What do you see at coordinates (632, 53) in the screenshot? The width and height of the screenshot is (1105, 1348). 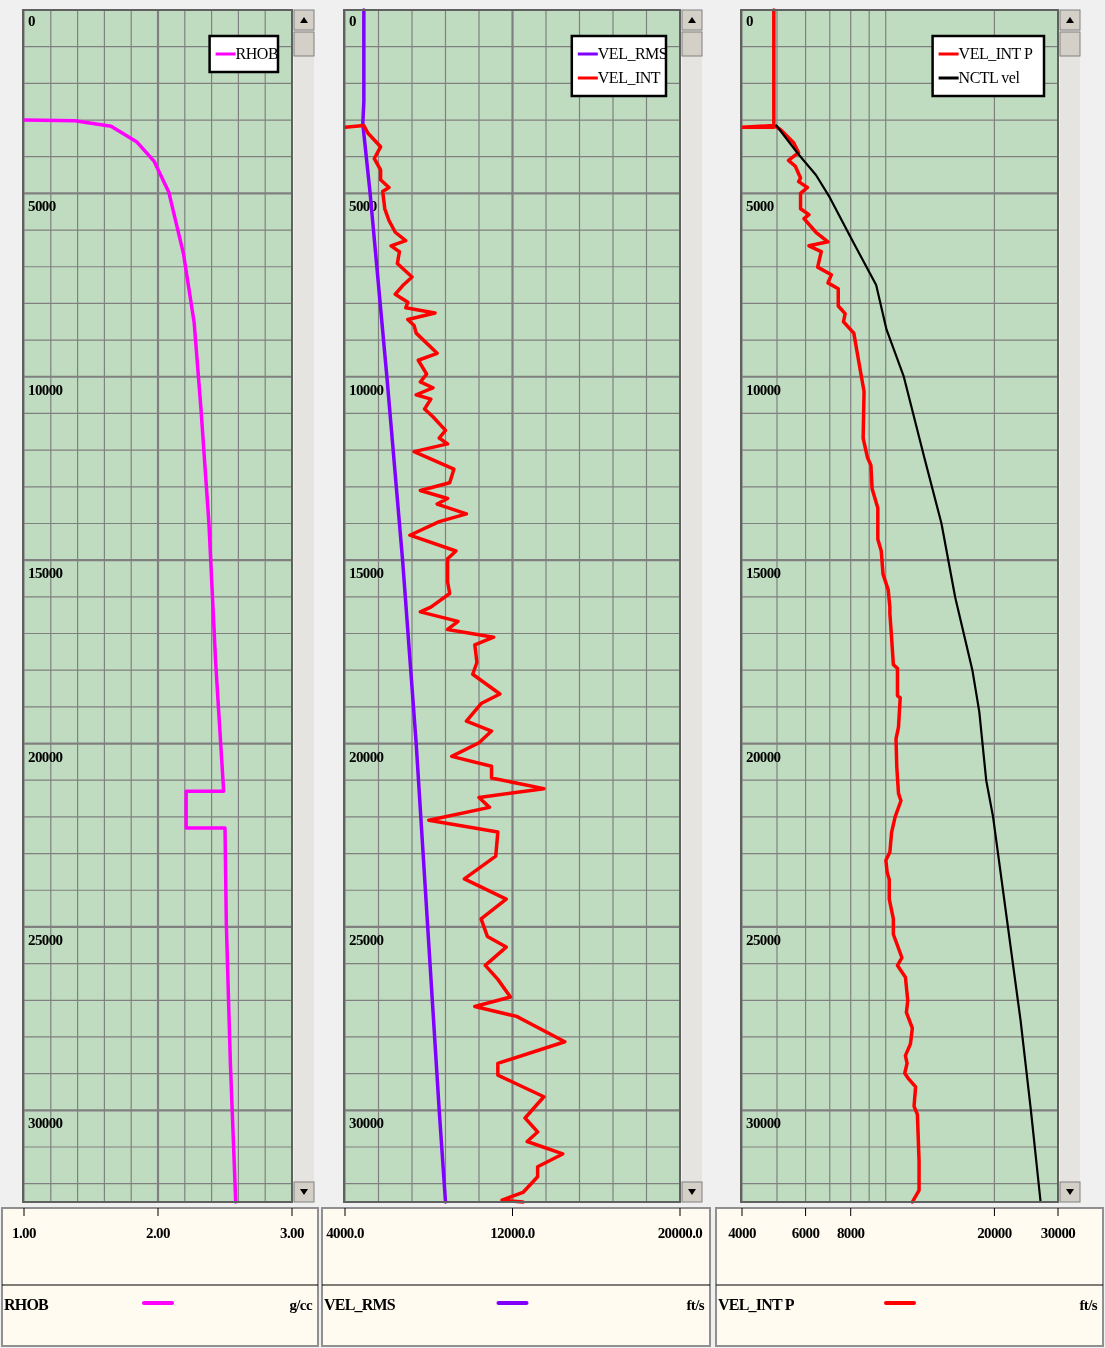 I see `legend-label: VEL_RMS` at bounding box center [632, 53].